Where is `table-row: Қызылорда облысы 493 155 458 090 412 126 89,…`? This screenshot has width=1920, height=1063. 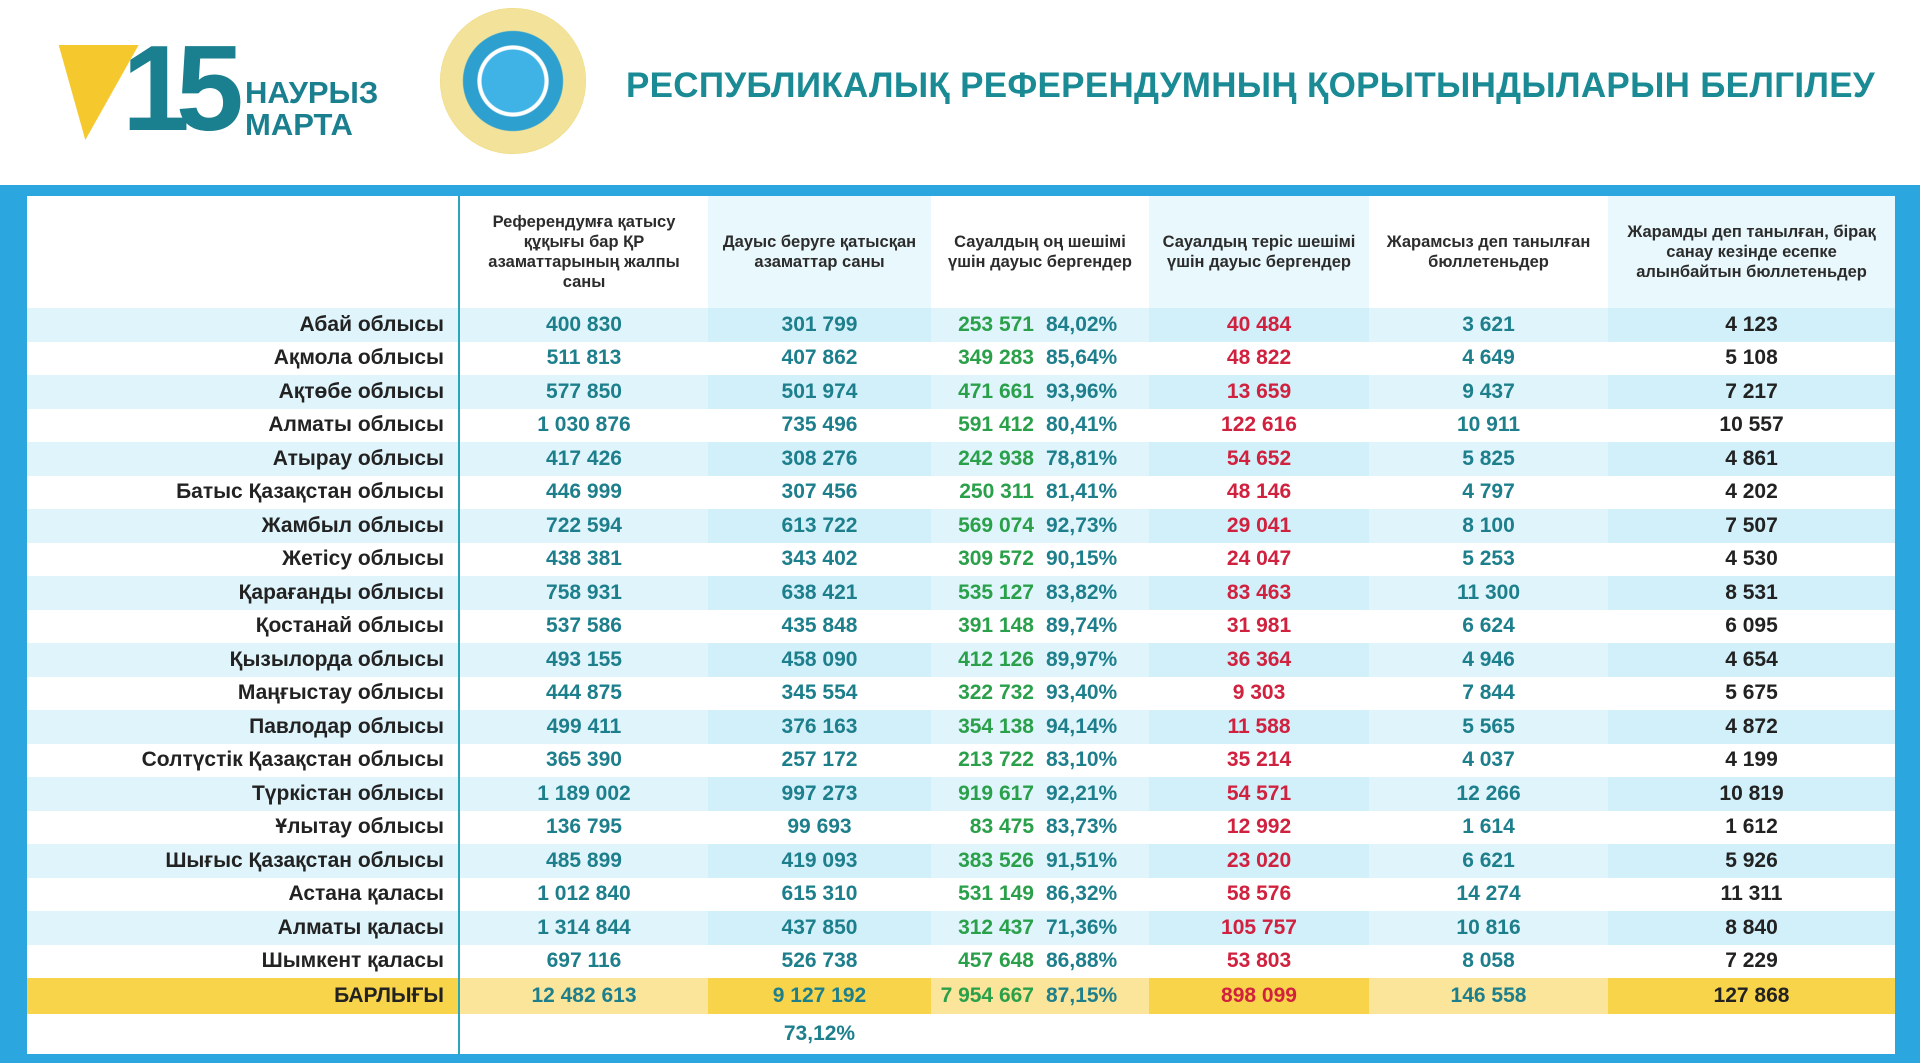
table-row: Қызылорда облысы 493 155 458 090 412 126 89,… is located at coordinates (961, 660).